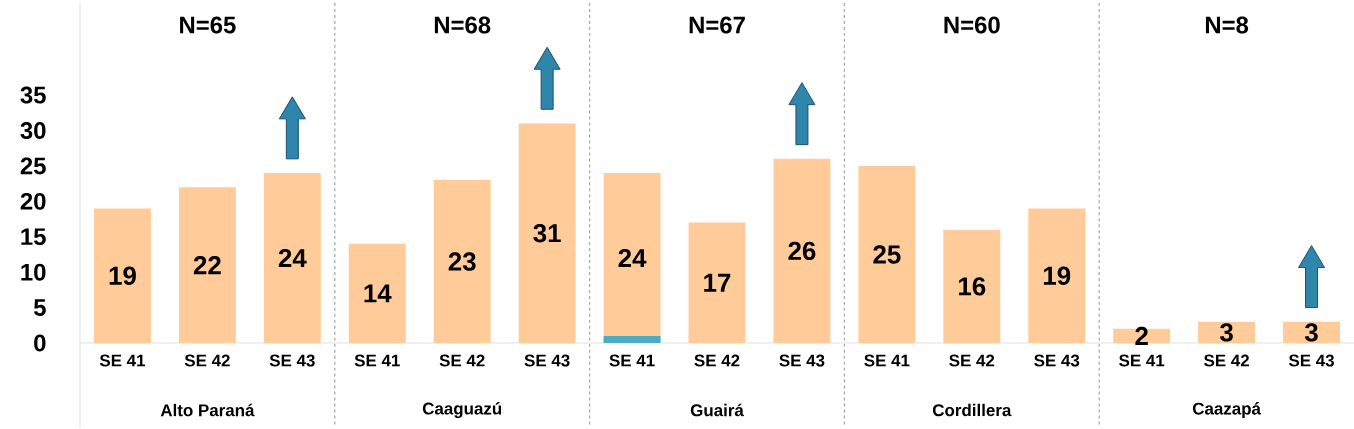 The image size is (1354, 429). I want to click on y-tick-label: 35, so click(33, 95).